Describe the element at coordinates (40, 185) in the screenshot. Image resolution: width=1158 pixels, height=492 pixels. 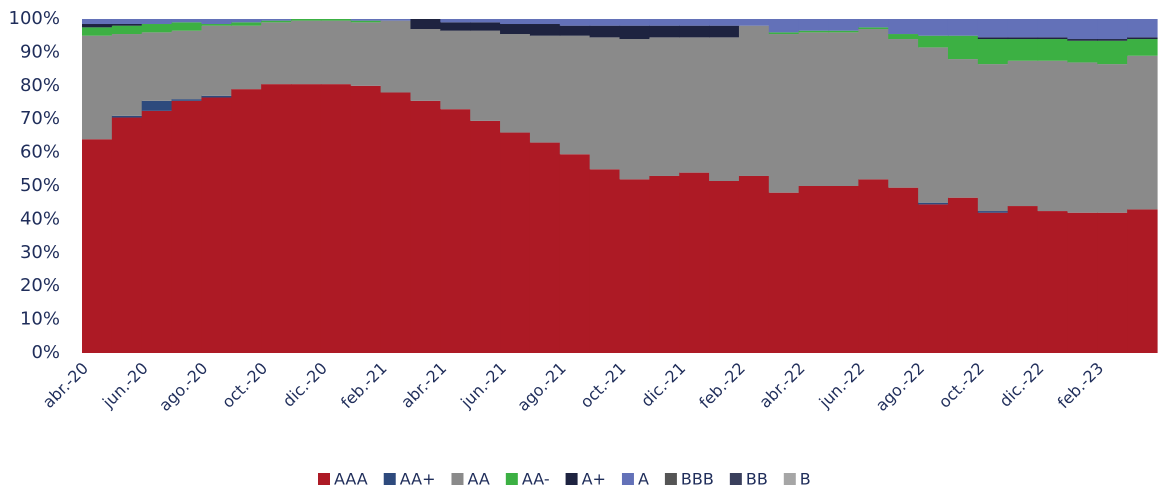
I see `y-tick-label: 50%` at that location.